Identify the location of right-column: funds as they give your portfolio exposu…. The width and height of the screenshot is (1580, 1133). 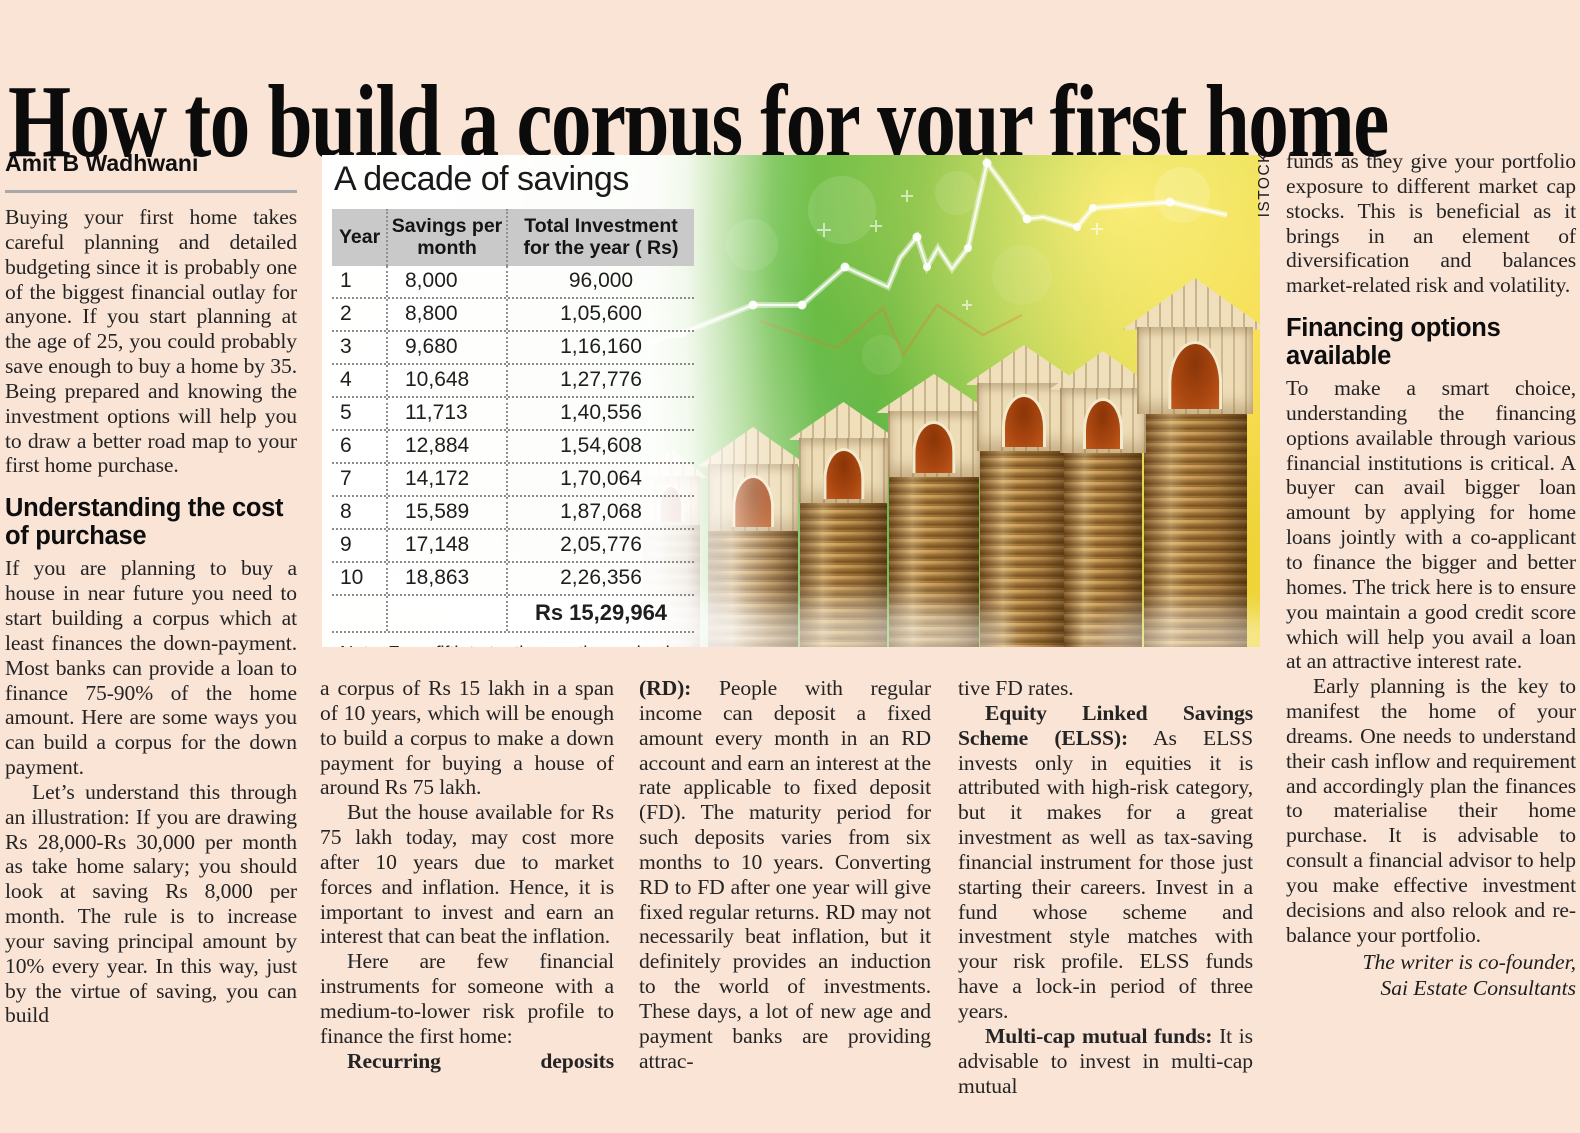
(1431, 575).